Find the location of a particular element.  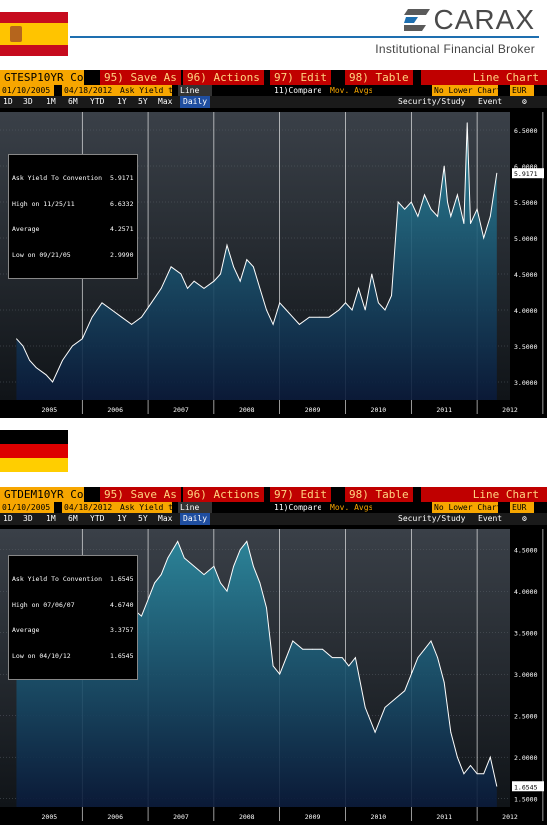

x-tick-label: 2010 is located at coordinates (379, 817).